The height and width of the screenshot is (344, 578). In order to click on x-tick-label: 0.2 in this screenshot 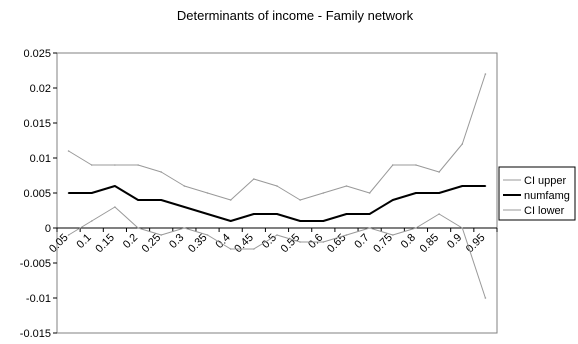, I will do `click(130, 241)`.